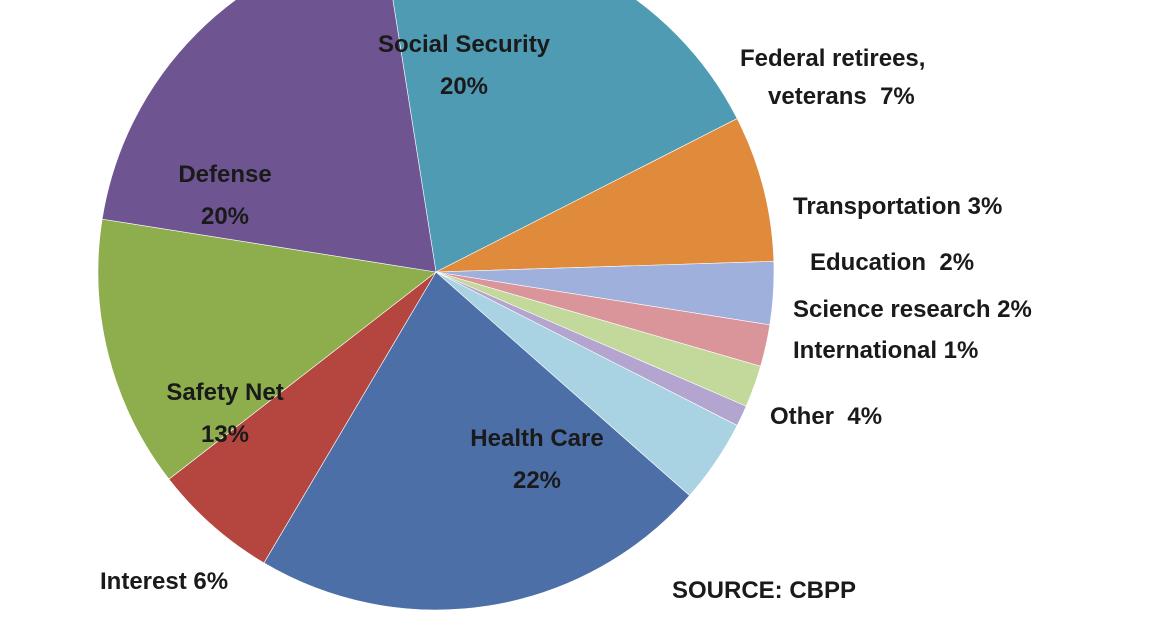  Describe the element at coordinates (764, 590) in the screenshot. I see `source-note: SOURCE: CBPP` at that location.